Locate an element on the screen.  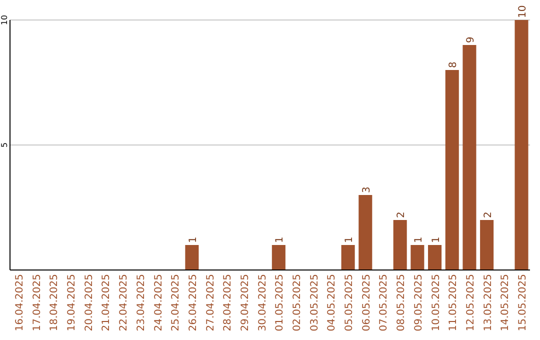
x-tick-label: 25.04.2025 is located at coordinates (176, 303).